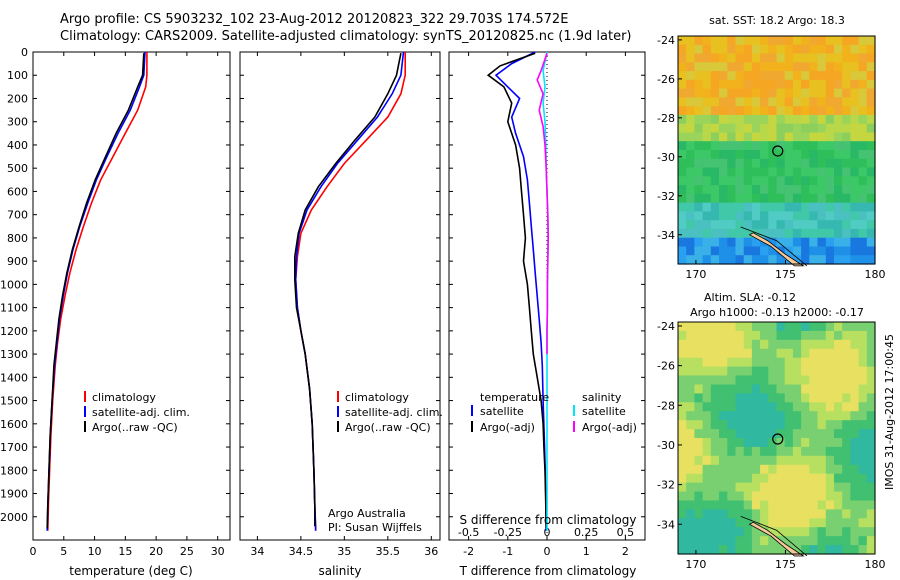 The height and width of the screenshot is (580, 900). What do you see at coordinates (750, 297) in the screenshot?
I see `sla-map-title-1: Altim. SLA: -0.12` at bounding box center [750, 297].